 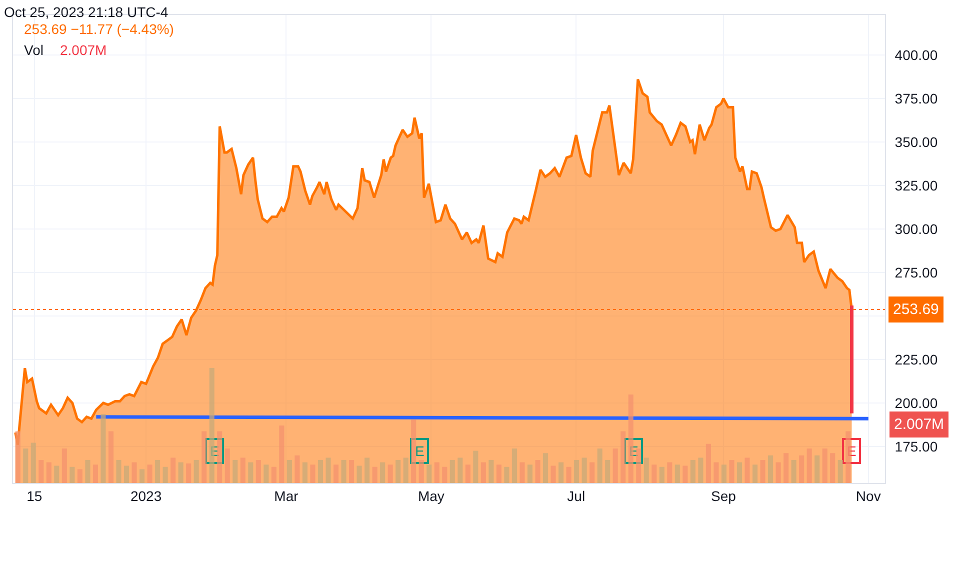 What do you see at coordinates (916, 228) in the screenshot?
I see `y-tick-label: 300.00` at bounding box center [916, 228].